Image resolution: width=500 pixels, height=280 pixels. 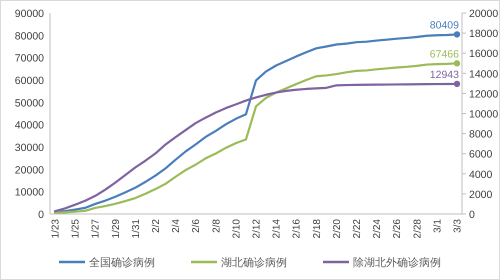 I want to click on x-tick-label: 2/28, so click(x=418, y=228).